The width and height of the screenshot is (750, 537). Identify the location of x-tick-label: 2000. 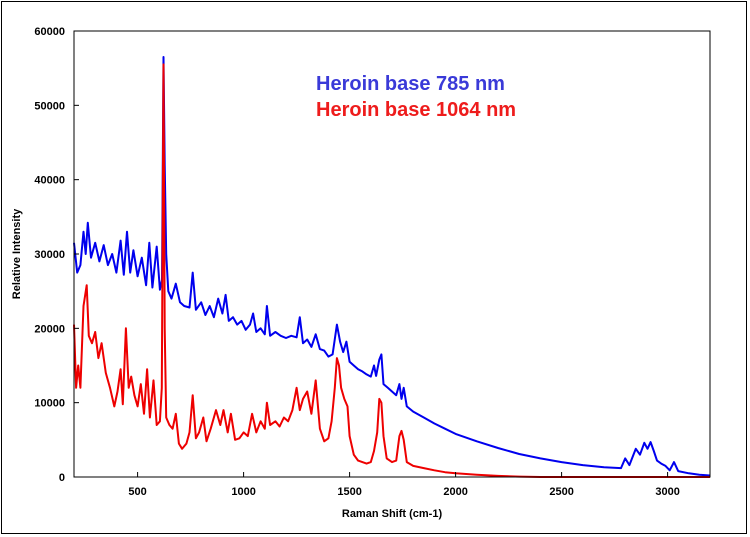
(455, 492).